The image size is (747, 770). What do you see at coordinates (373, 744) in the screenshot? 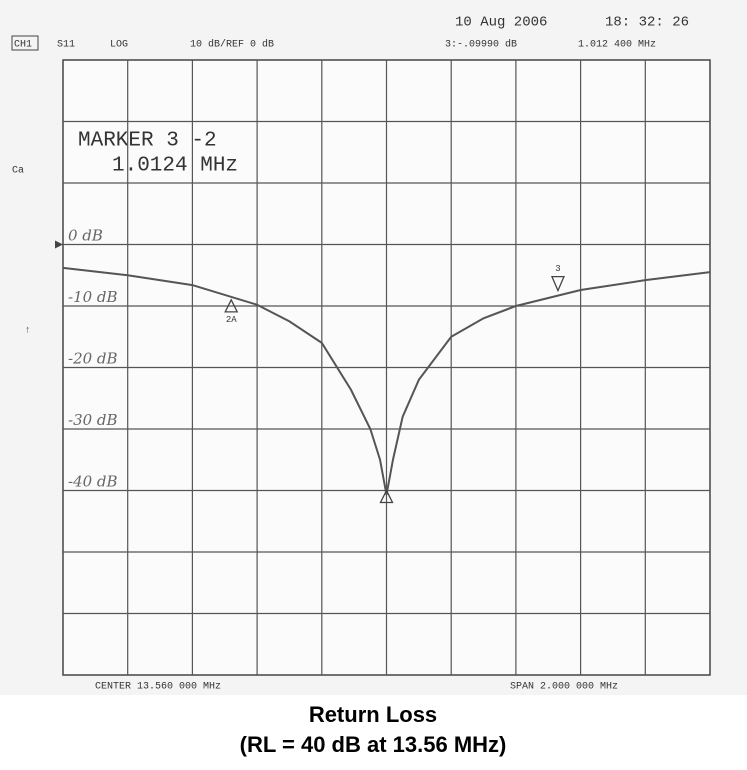
I see `chart-subtitle: (RL = 40 dB at 13.56 MHz)` at bounding box center [373, 744].